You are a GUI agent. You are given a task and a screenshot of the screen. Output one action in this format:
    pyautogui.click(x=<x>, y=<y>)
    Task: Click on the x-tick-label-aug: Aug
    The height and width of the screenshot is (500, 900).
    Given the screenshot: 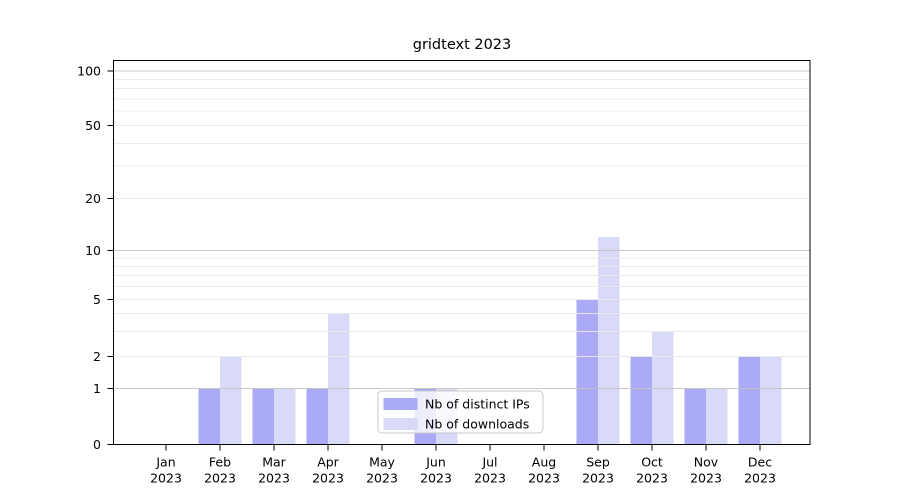 What is the action you would take?
    pyautogui.click(x=544, y=462)
    